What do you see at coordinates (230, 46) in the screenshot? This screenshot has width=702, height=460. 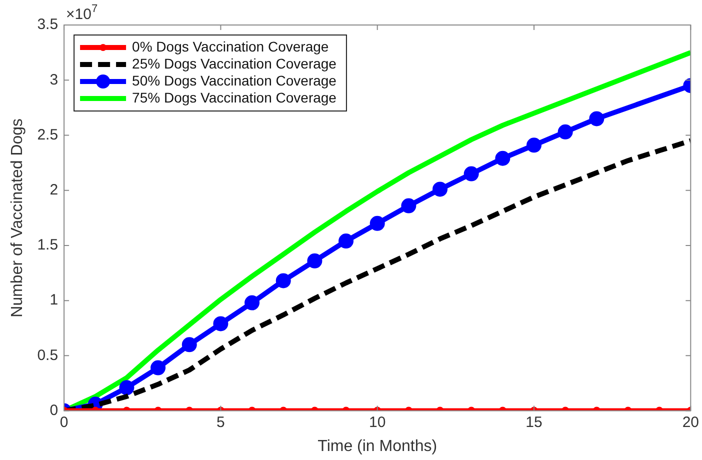 I see `legend-label: 0% Dogs Vaccination Coverage` at bounding box center [230, 46].